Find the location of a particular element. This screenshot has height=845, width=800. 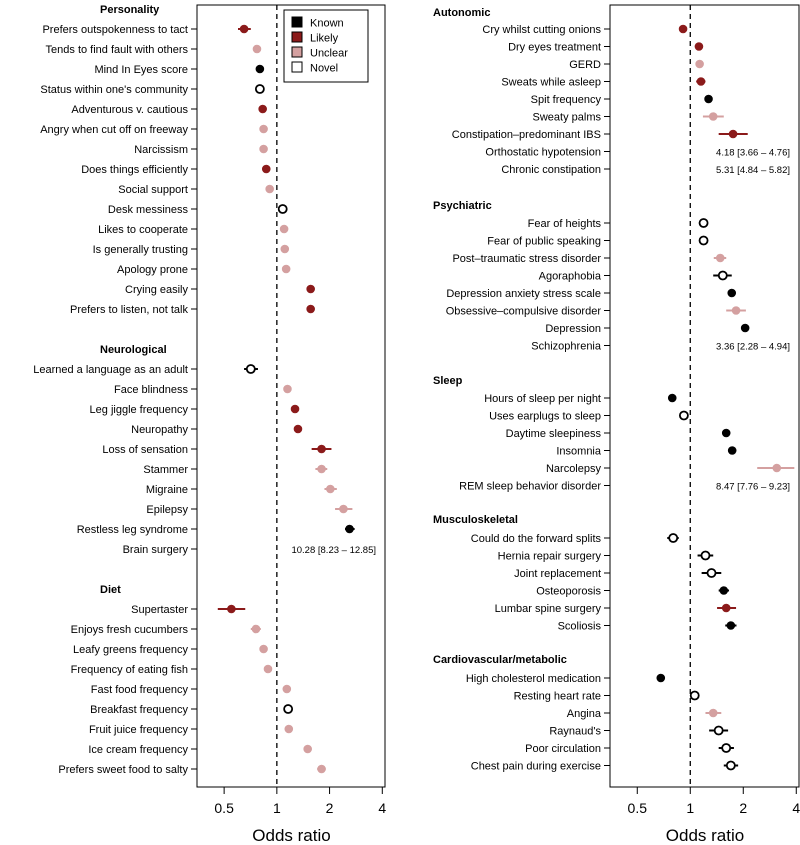

row-label: Prefers to listen, not talk is located at coordinates (129, 310).